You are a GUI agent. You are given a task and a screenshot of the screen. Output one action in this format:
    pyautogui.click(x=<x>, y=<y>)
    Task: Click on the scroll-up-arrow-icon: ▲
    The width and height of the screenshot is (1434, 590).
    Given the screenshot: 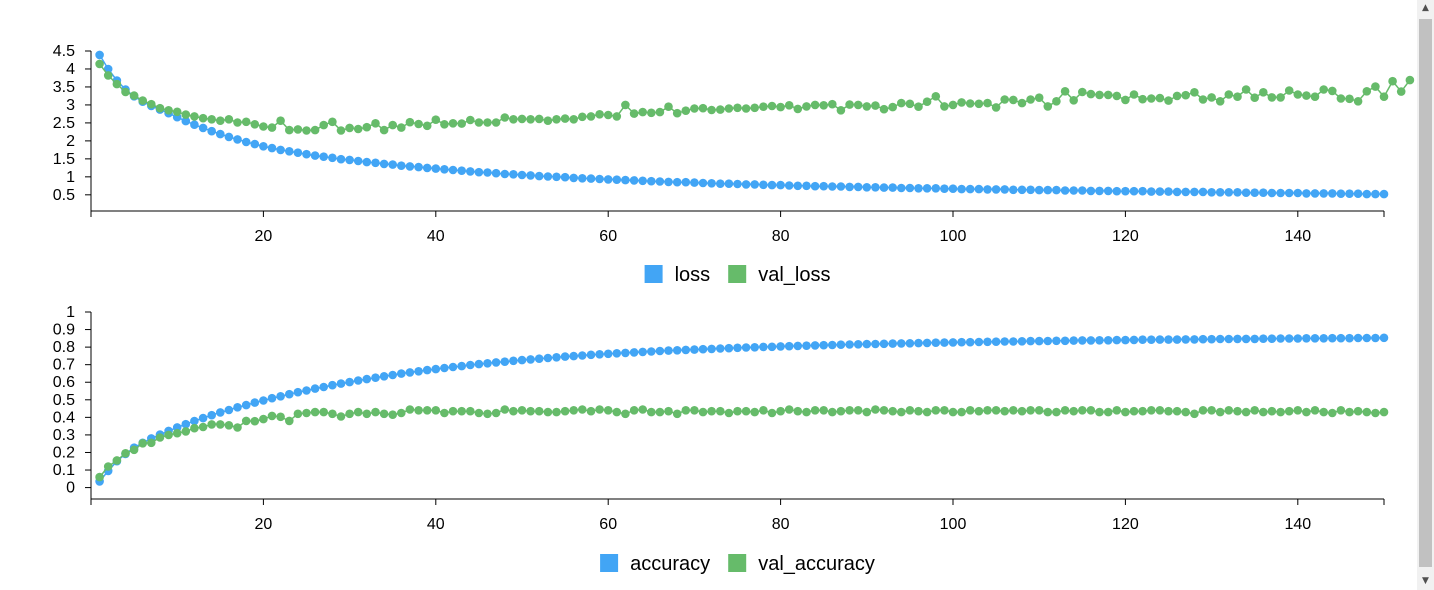 What is the action you would take?
    pyautogui.click(x=1425, y=8)
    